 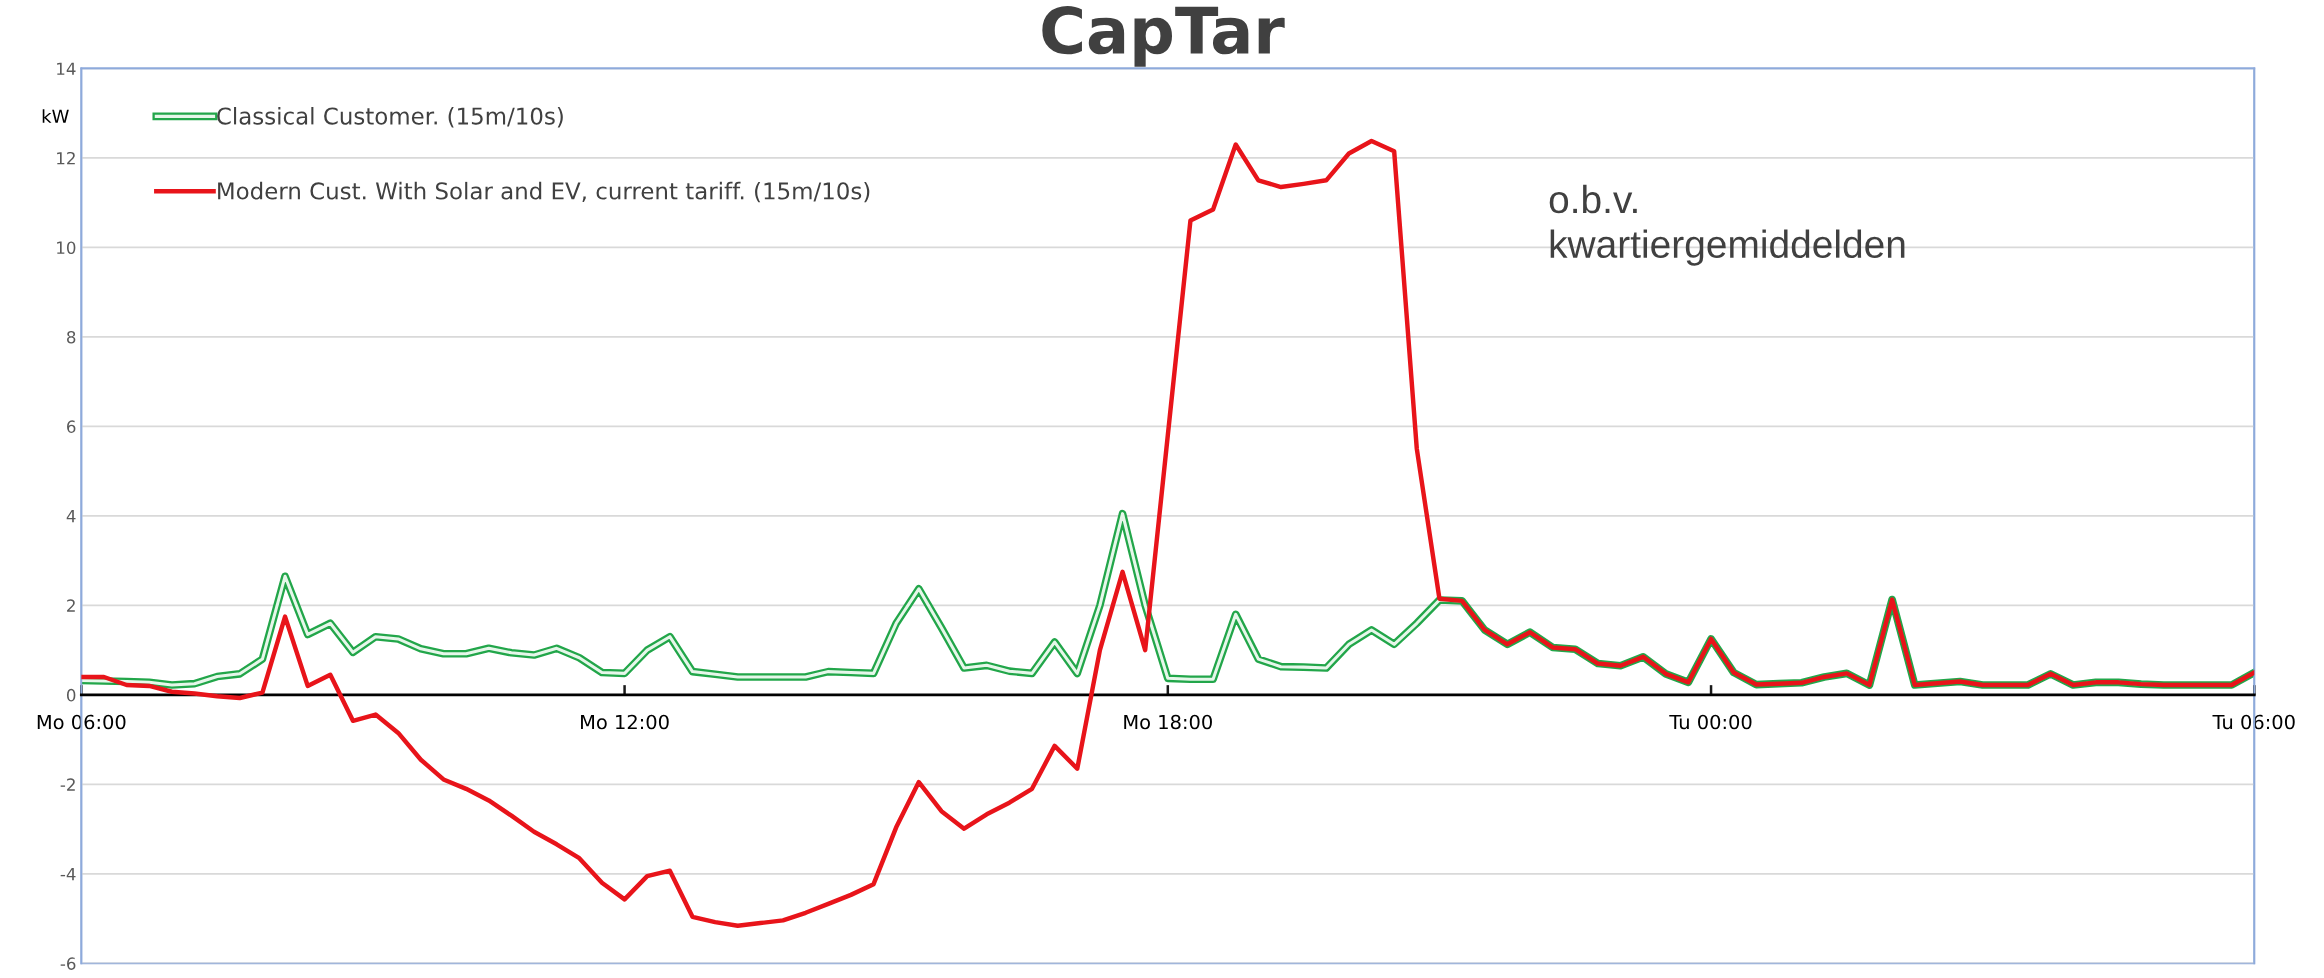 What do you see at coordinates (625, 722) in the screenshot?
I see `x-tick-label: Mo 12:00` at bounding box center [625, 722].